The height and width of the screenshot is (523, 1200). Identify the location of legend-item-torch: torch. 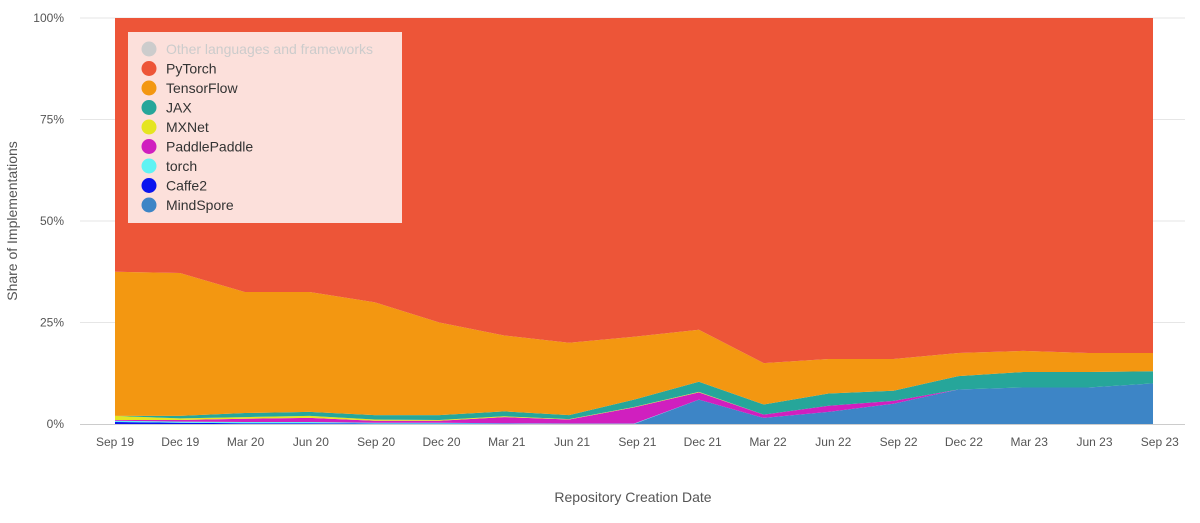
(169, 166).